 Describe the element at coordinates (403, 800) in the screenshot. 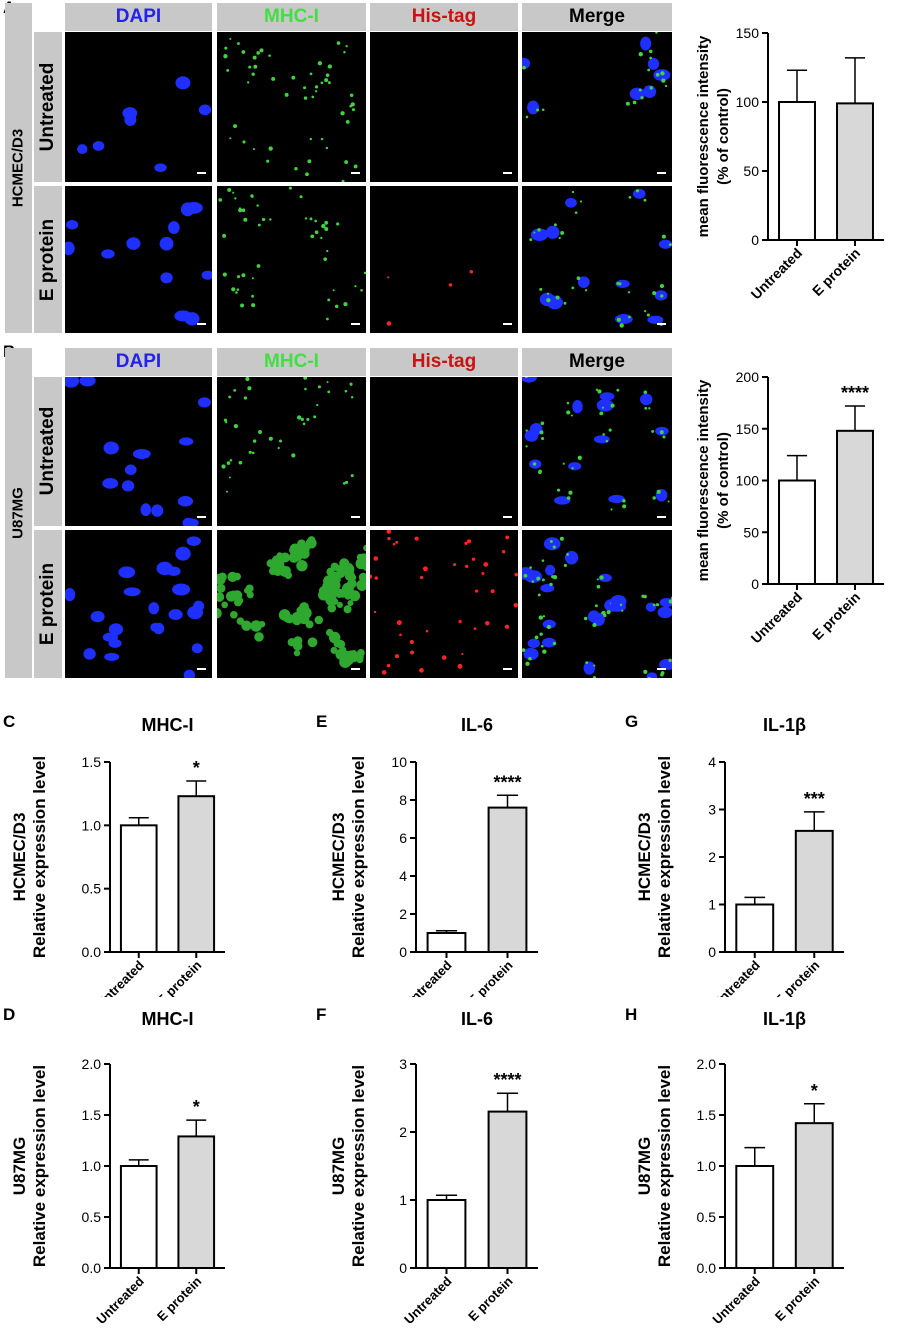

I see `y-tick-label: 8` at that location.